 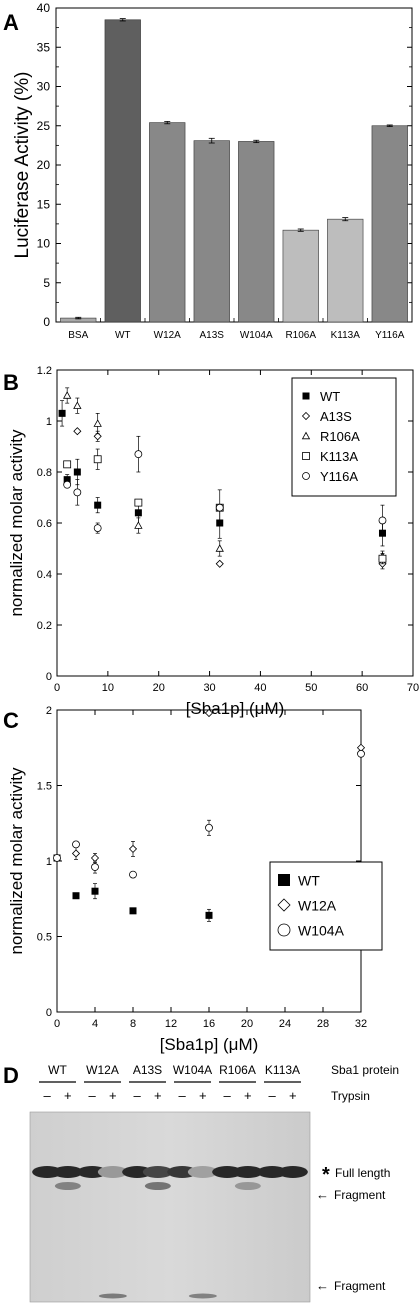 I want to click on x-tick-label: 0, so click(x=57, y=1024).